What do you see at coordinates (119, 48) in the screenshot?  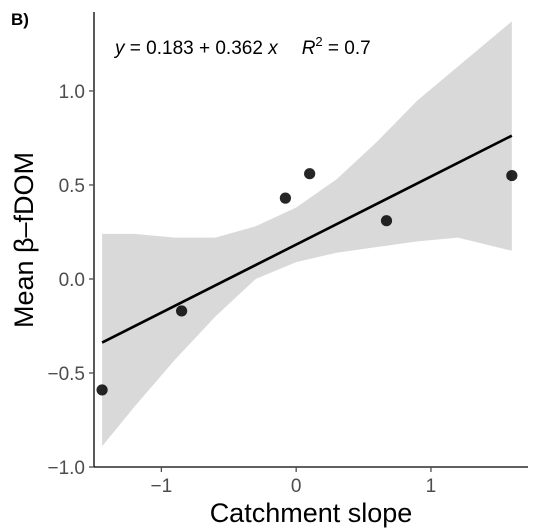 I see `equation-y: y` at bounding box center [119, 48].